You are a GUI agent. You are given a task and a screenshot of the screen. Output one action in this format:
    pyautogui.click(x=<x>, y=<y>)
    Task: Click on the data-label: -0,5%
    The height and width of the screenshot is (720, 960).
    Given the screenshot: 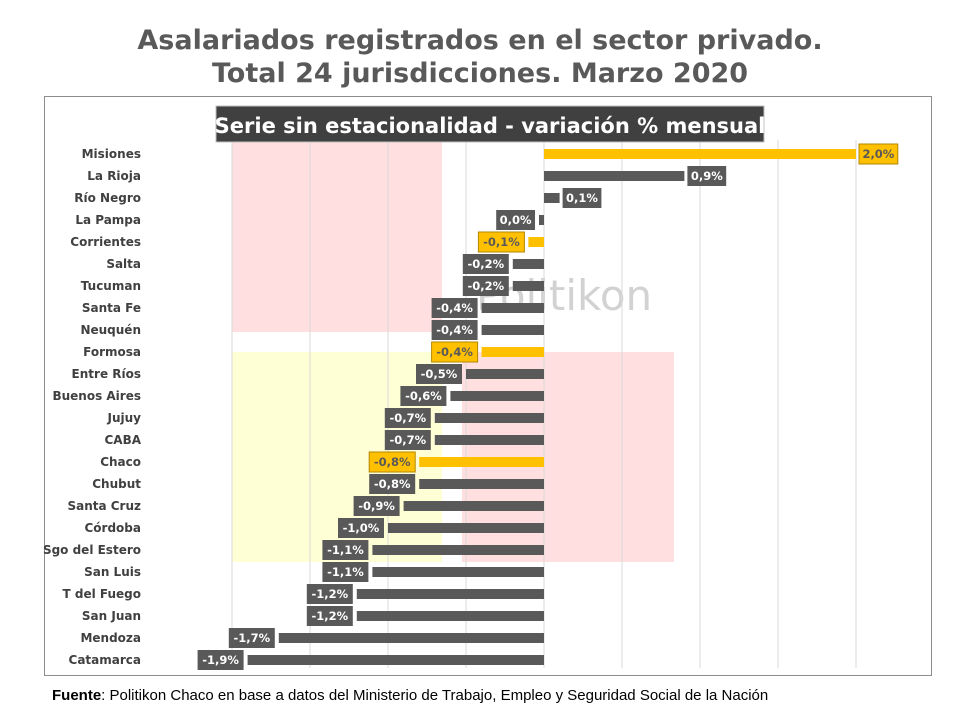 What is the action you would take?
    pyautogui.click(x=439, y=374)
    